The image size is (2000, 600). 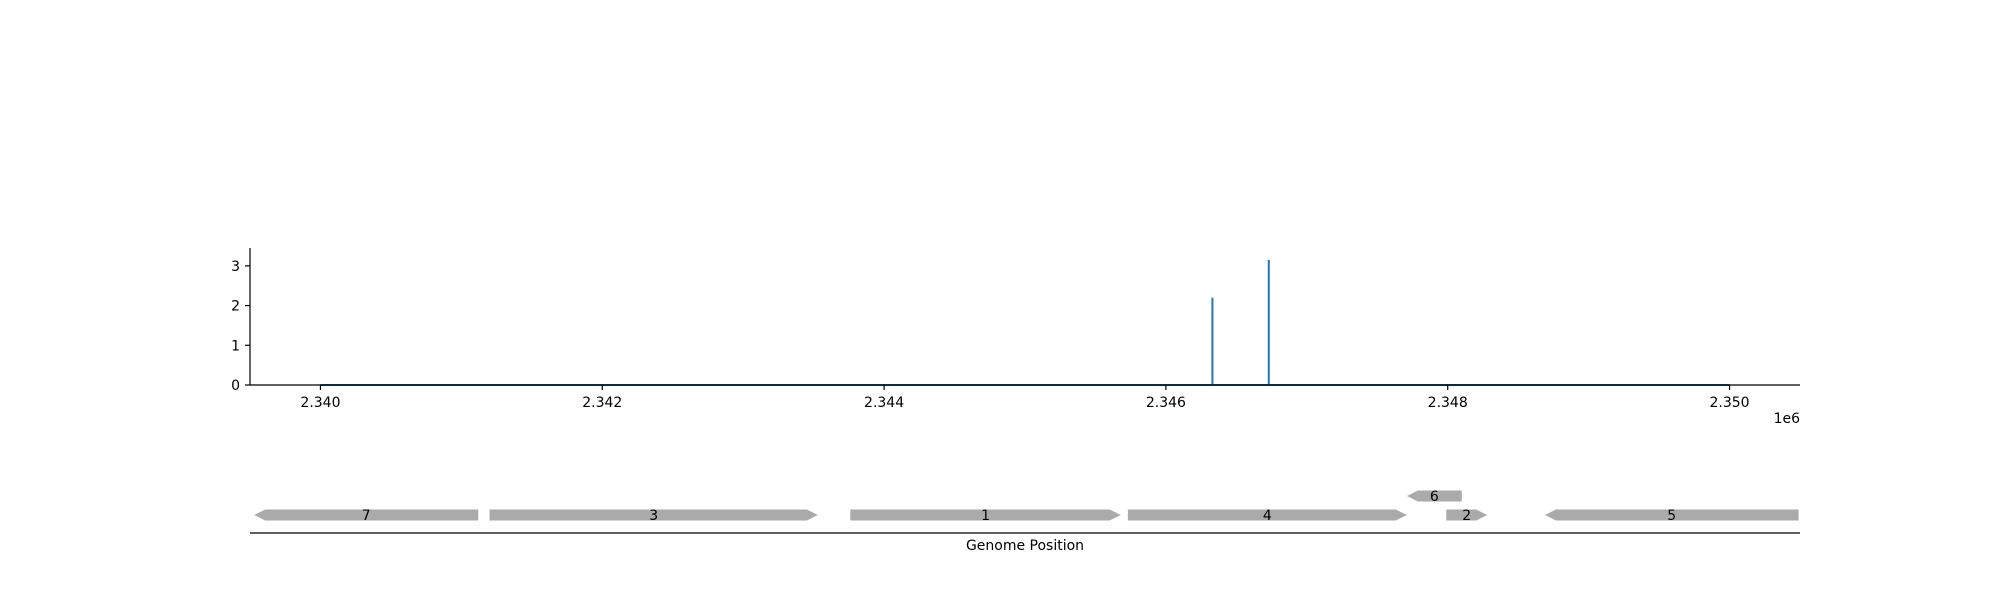 I want to click on genes: 7 3 1 4 6 2 5, so click(x=1026, y=506).